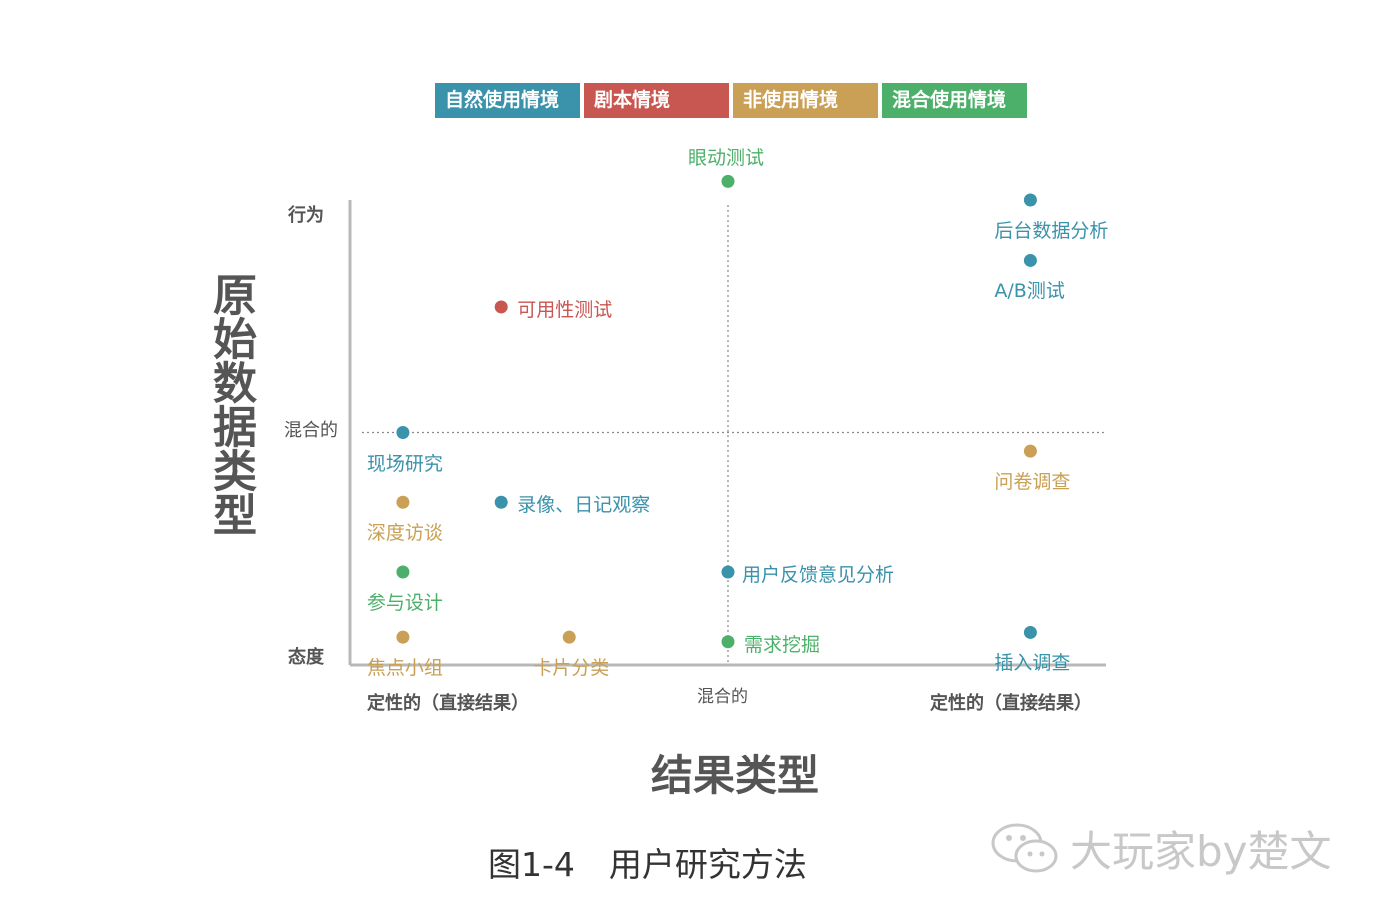 This screenshot has height=918, width=1394. I want to click on data-point-label: 问卷调查, so click(1032, 482).